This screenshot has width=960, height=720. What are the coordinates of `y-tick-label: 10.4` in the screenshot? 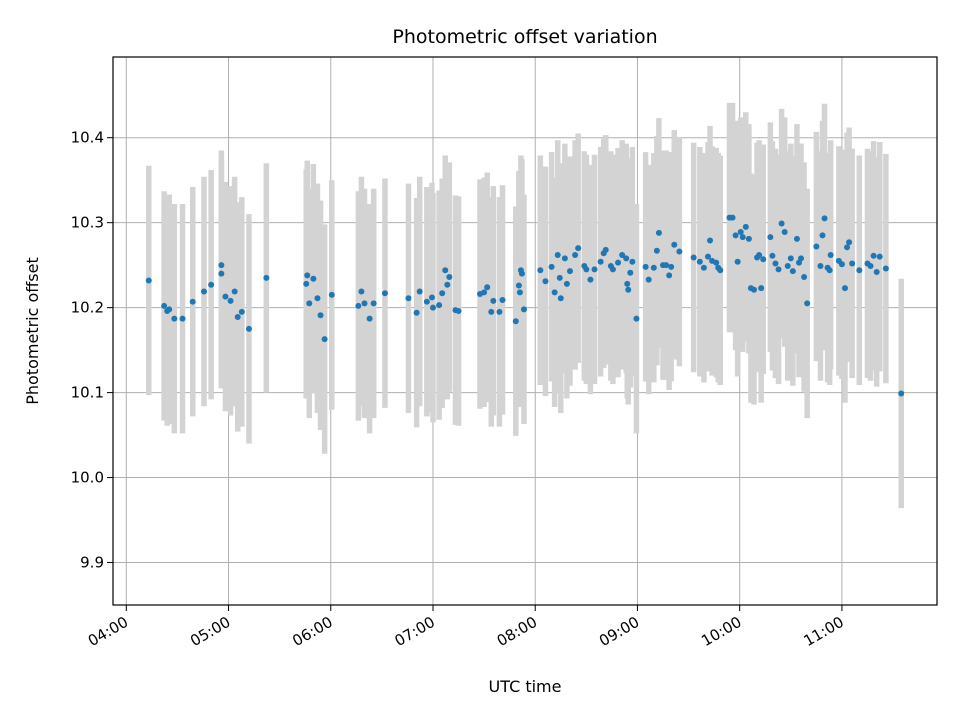 It's located at (87, 138).